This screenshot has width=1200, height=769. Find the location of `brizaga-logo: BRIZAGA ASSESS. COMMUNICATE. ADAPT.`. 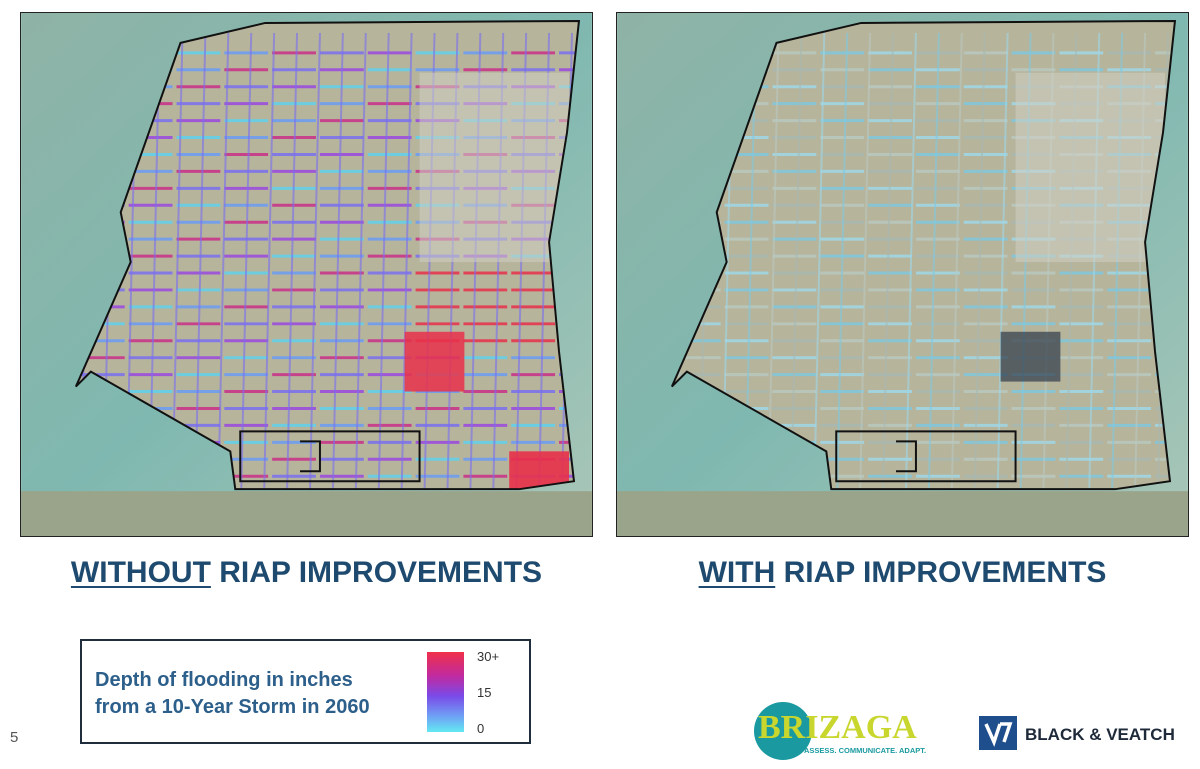

brizaga-logo: BRIZAGA ASSESS. COMMUNICATE. ADAPT. is located at coordinates (840, 731).